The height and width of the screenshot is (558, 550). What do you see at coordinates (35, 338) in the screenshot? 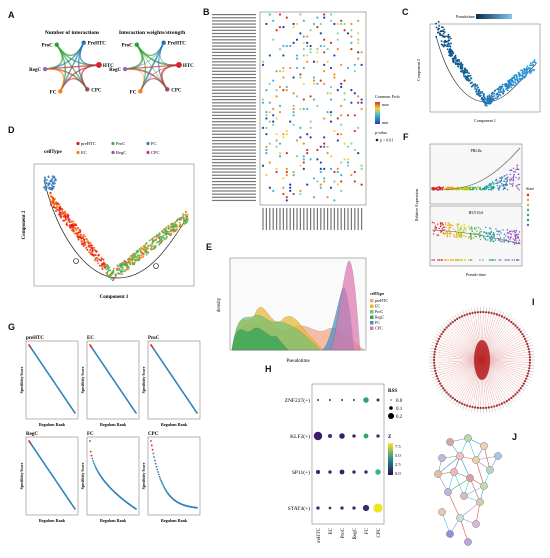
I see `subplot-title: preHTC` at bounding box center [35, 338].